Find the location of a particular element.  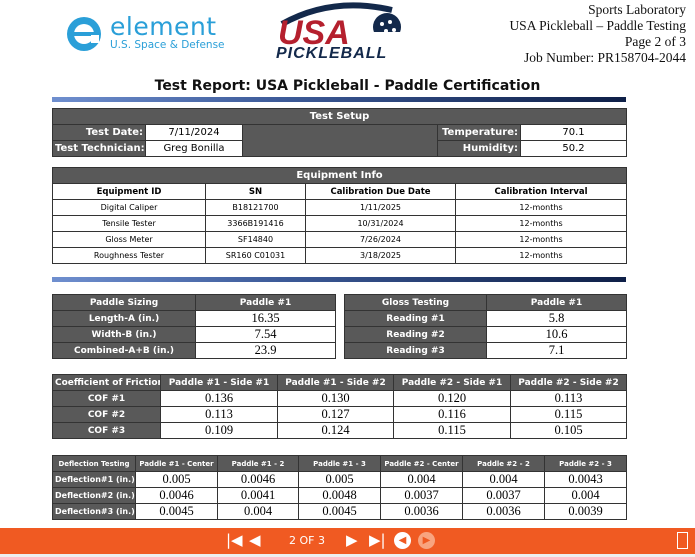

cell-value: 0.0045 is located at coordinates (339, 511).